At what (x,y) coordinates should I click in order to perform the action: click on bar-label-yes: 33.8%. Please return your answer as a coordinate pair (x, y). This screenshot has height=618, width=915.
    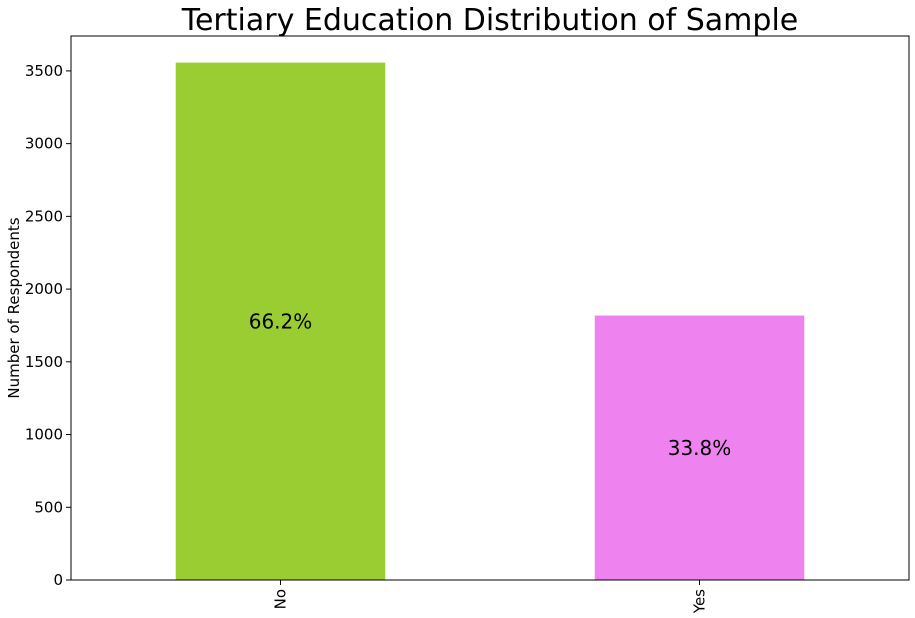
    Looking at the image, I should click on (700, 448).